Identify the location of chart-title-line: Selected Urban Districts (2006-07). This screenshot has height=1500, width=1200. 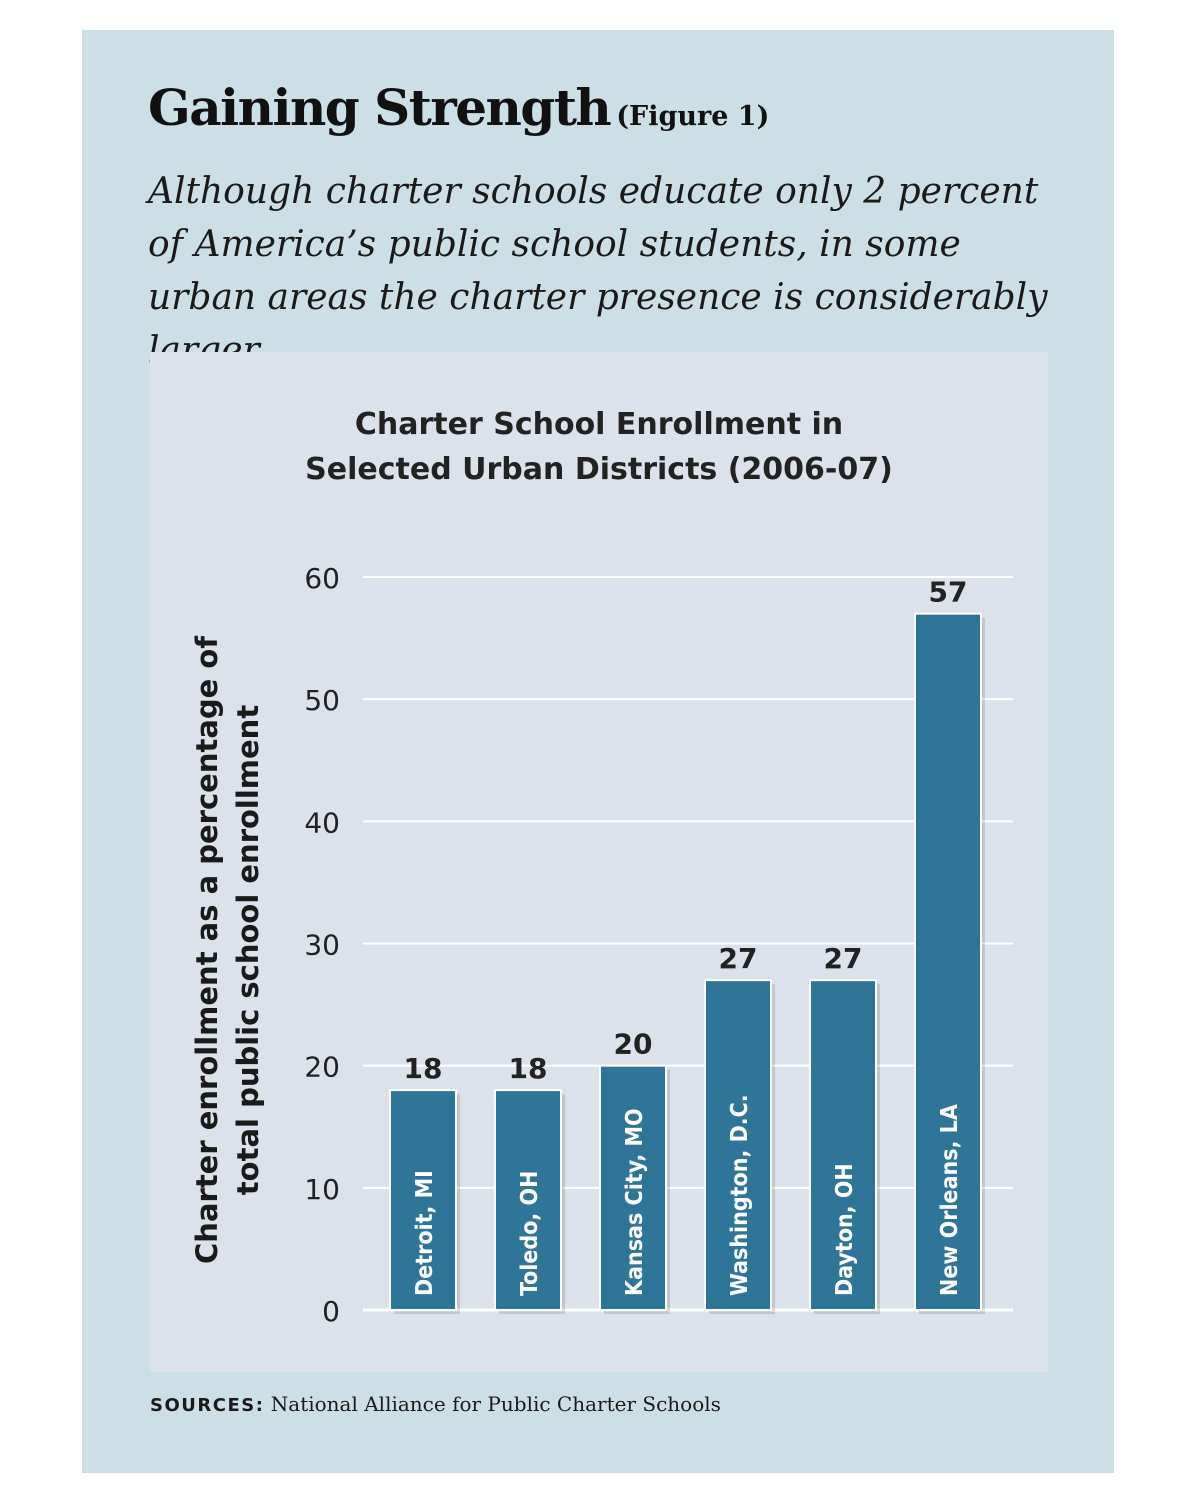
(599, 469).